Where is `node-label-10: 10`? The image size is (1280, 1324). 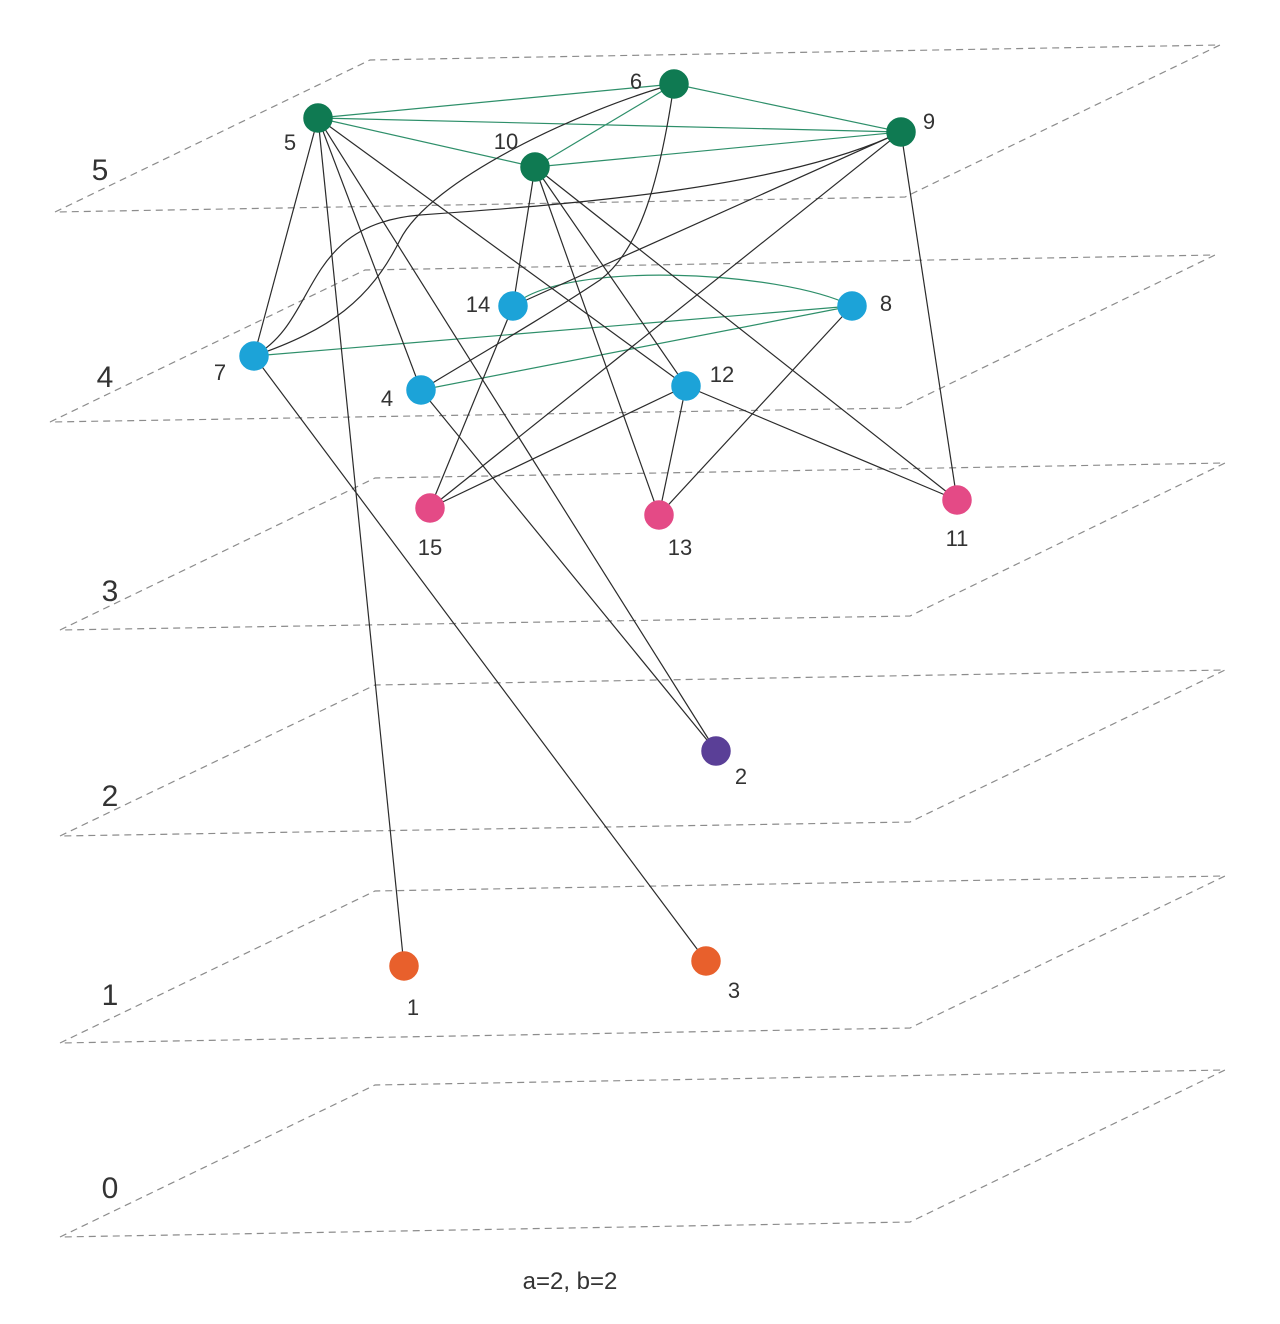
node-label-10: 10 is located at coordinates (506, 141).